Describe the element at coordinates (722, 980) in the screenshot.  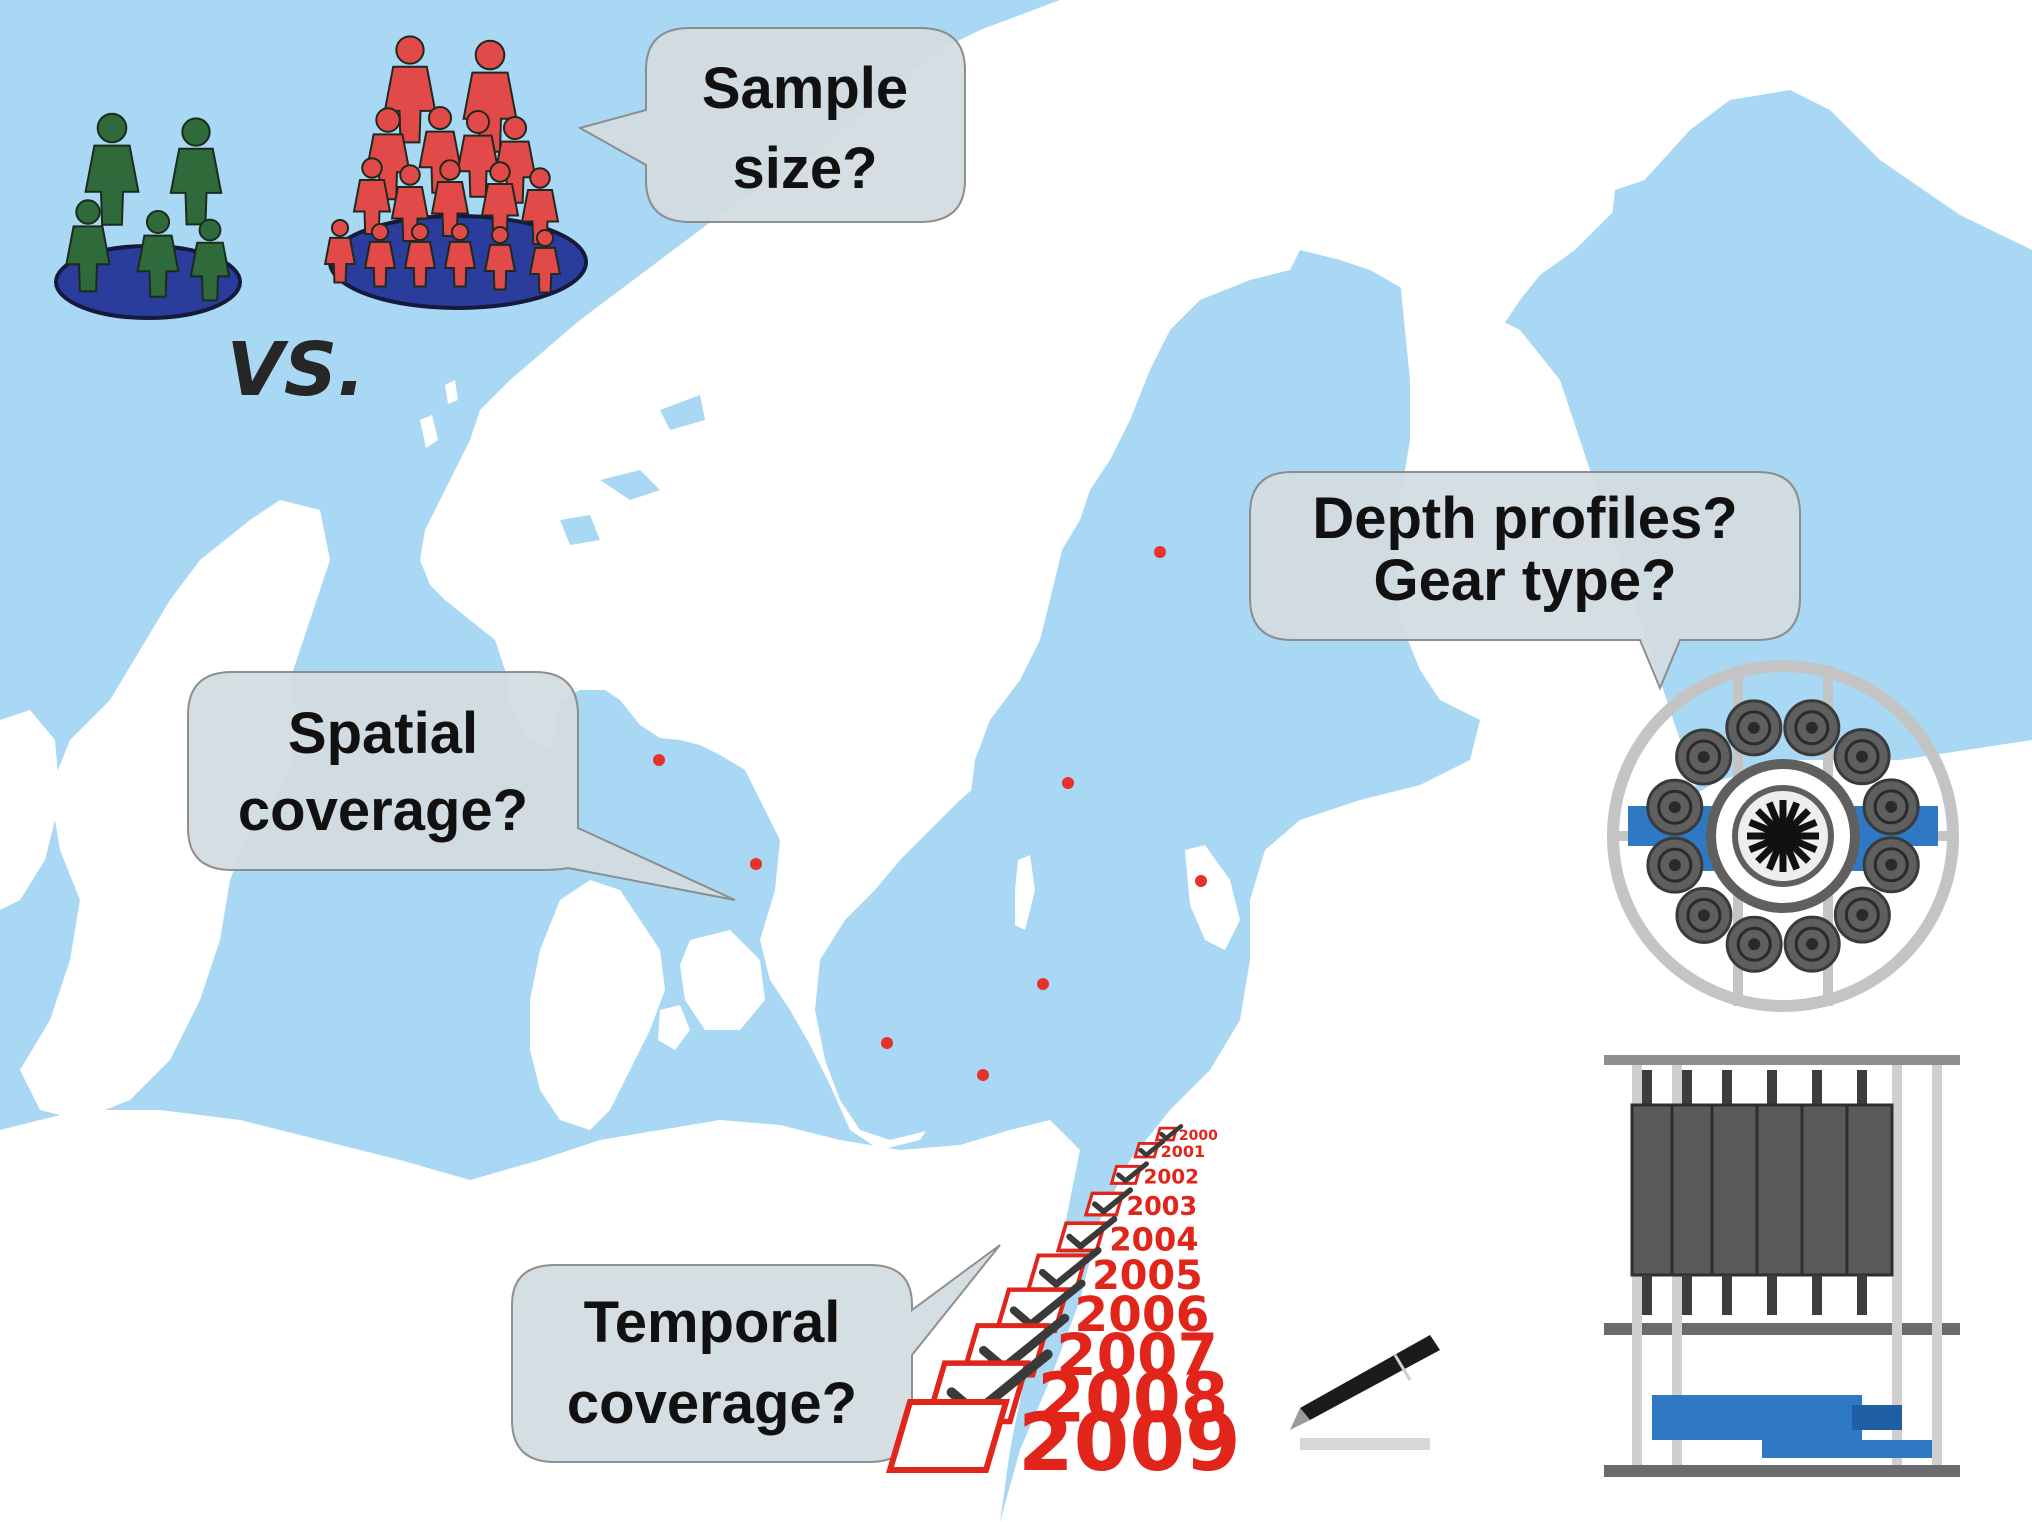
I see `zealand-island` at that location.